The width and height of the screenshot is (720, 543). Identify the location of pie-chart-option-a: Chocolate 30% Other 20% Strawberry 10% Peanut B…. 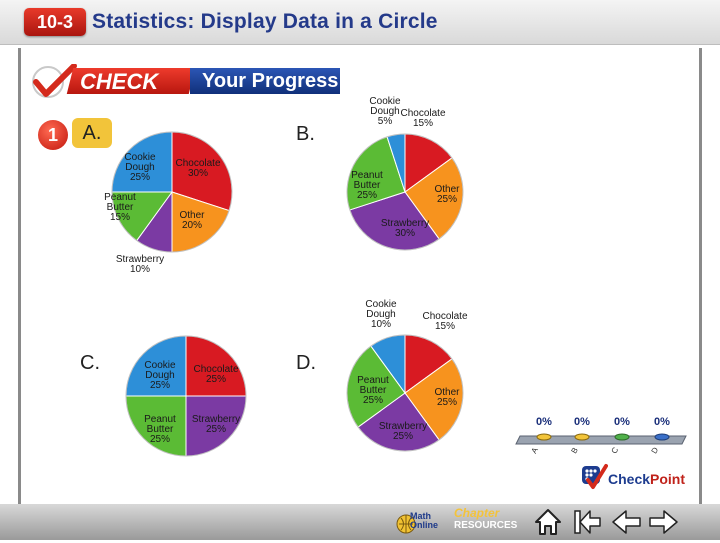
(175, 205).